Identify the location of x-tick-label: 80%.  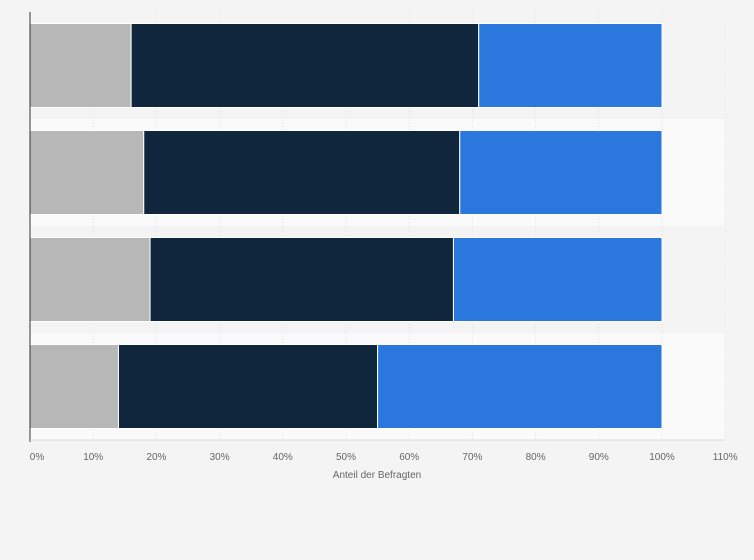
(536, 457).